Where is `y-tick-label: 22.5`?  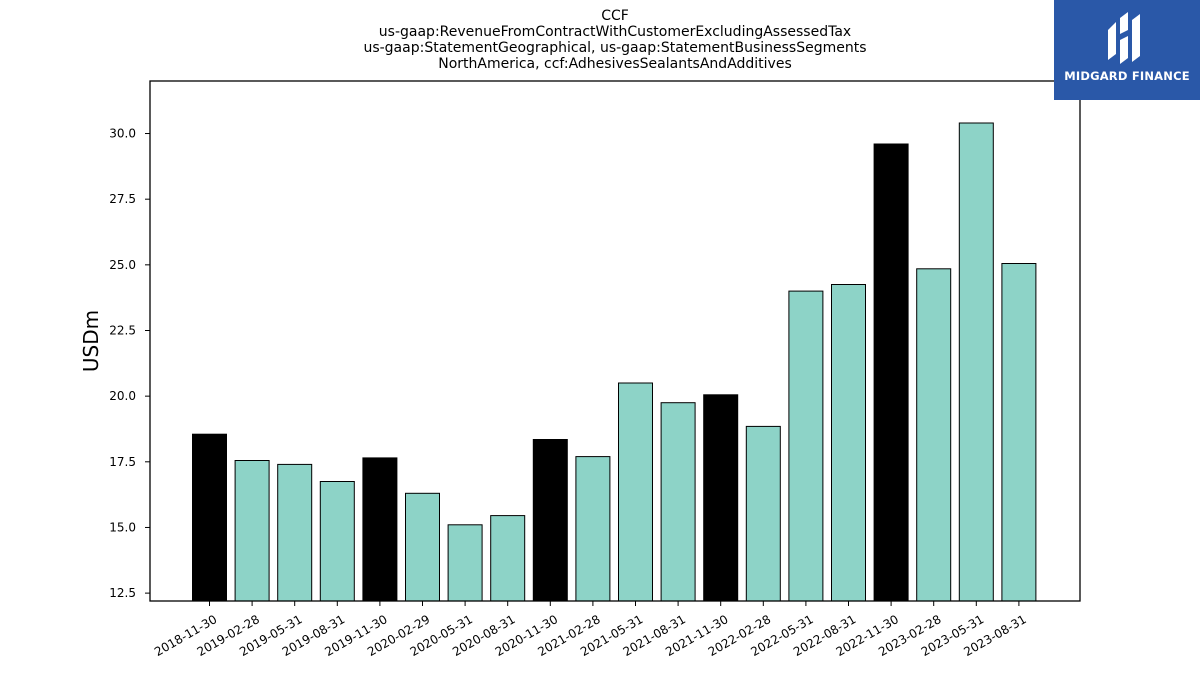 y-tick-label: 22.5 is located at coordinates (122, 330).